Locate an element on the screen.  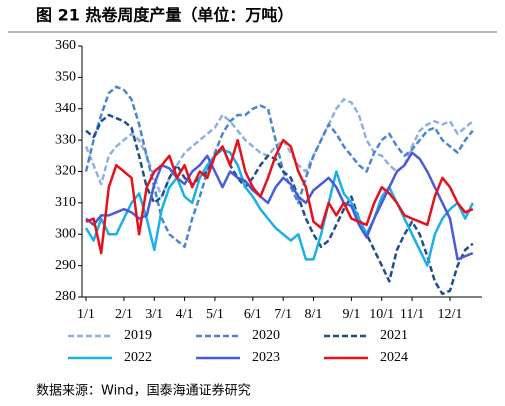
x-tick-label: 12/1 is located at coordinates (450, 314).